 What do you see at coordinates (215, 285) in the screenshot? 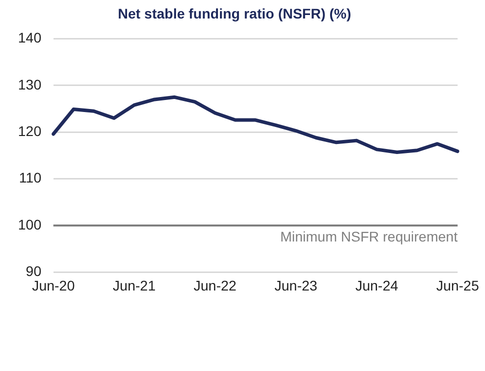
I see `x-tick-label: Jun-22` at bounding box center [215, 285].